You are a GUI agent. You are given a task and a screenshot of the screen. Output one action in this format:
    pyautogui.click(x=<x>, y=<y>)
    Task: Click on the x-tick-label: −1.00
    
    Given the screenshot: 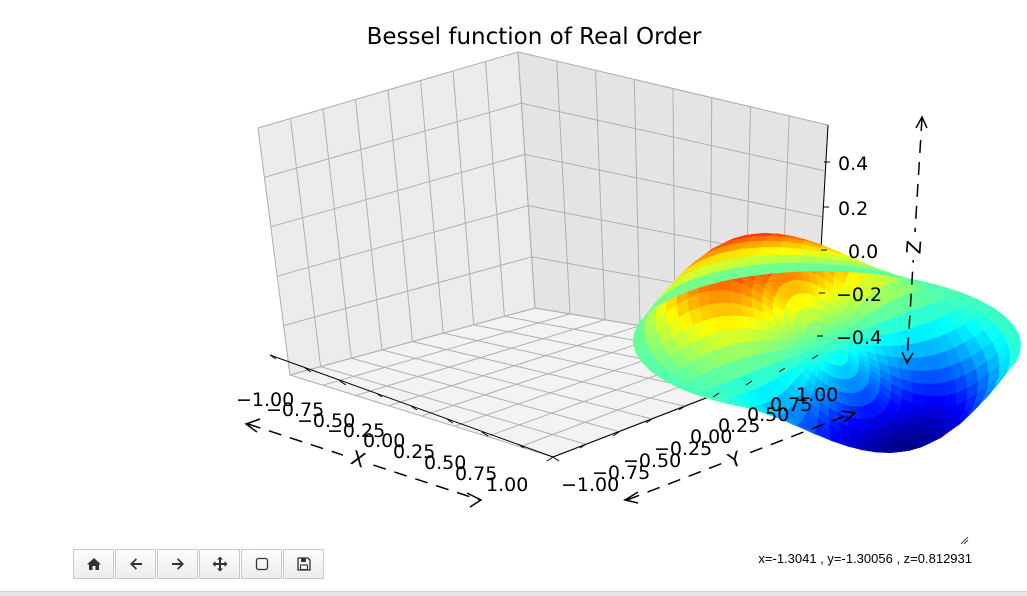 What is the action you would take?
    pyautogui.click(x=265, y=400)
    